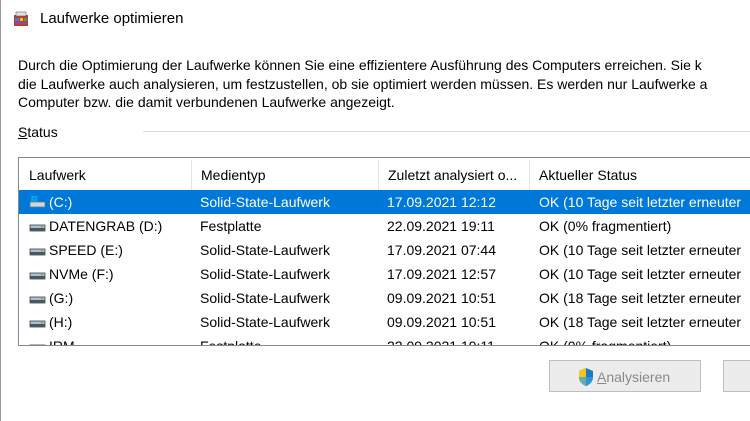 The image size is (750, 421). What do you see at coordinates (375, 19) in the screenshot?
I see `title-bar: Laufwerke optimieren` at bounding box center [375, 19].